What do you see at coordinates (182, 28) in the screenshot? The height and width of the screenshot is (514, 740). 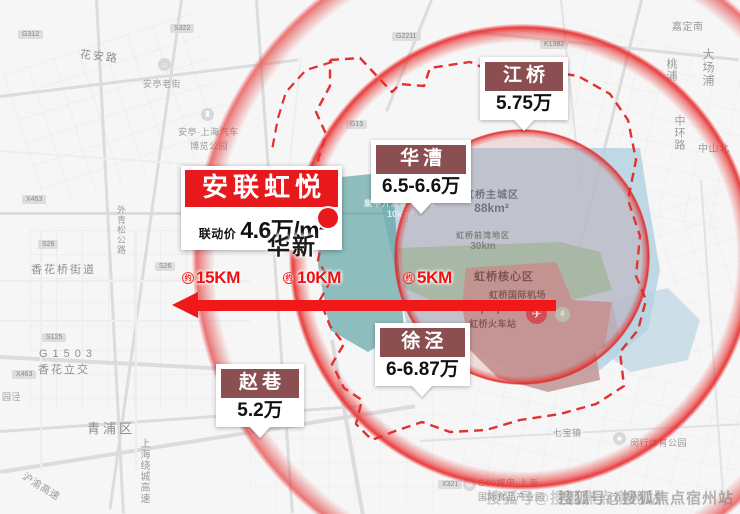 I see `road-shield: S322` at bounding box center [182, 28].